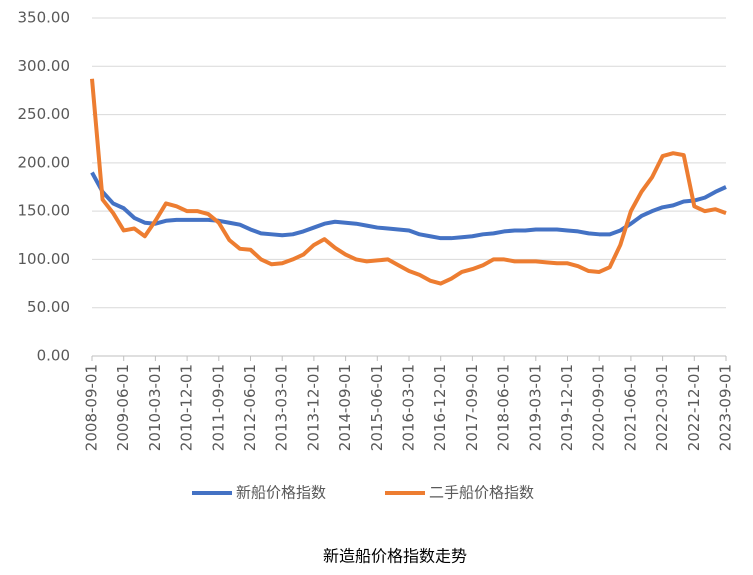 Image resolution: width=753 pixels, height=575 pixels. What do you see at coordinates (187, 407) in the screenshot?
I see `x-tick-label: 2010-12-01` at bounding box center [187, 407].